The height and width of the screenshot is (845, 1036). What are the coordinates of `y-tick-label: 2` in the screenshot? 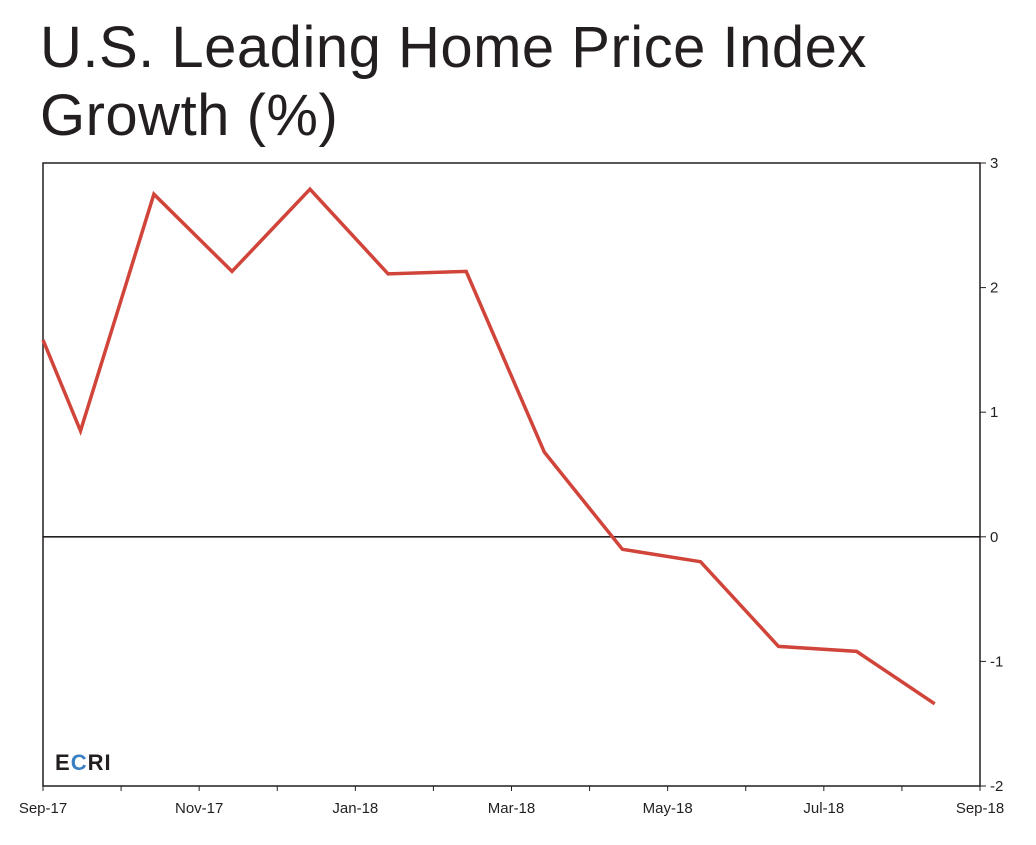 It's located at (994, 288).